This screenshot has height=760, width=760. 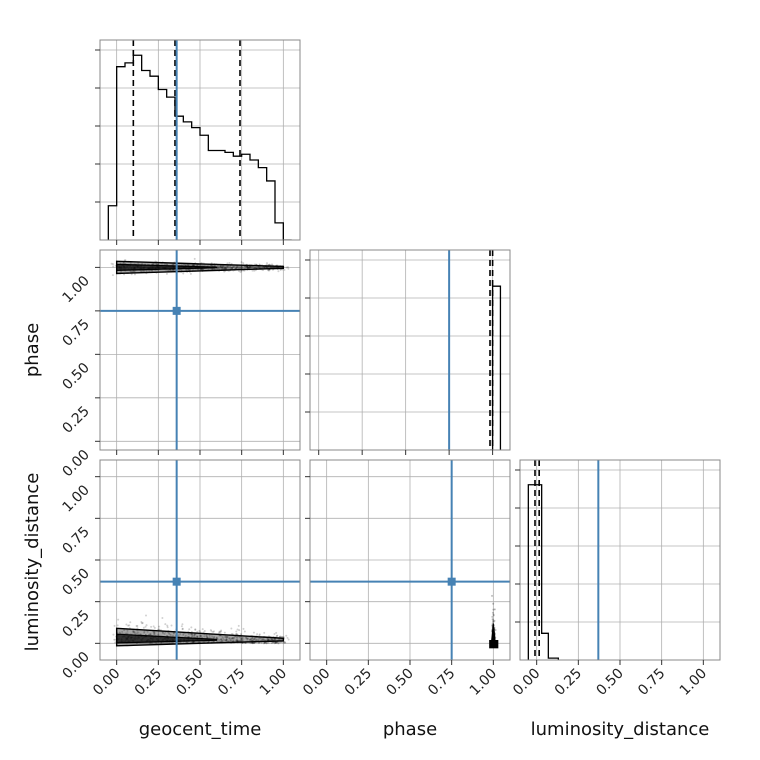 What do you see at coordinates (32, 350) in the screenshot?
I see `y-axis-label-phase: phase` at bounding box center [32, 350].